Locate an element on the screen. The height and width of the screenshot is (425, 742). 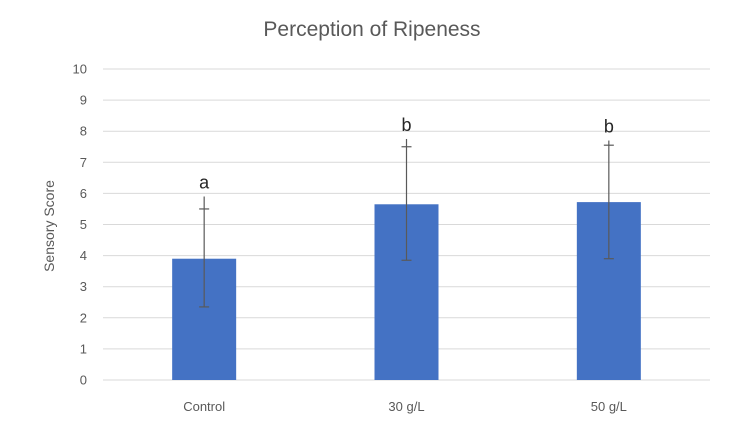
y-tick-label: 4 is located at coordinates (83, 255).